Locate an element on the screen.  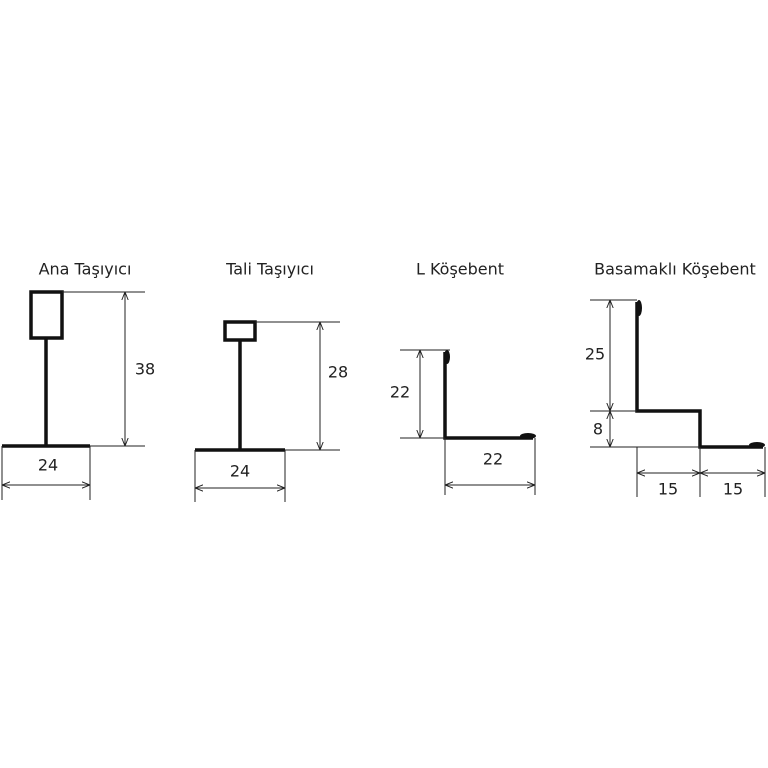
profile-l: L Köşebent 22 22 is located at coordinates (463, 377).